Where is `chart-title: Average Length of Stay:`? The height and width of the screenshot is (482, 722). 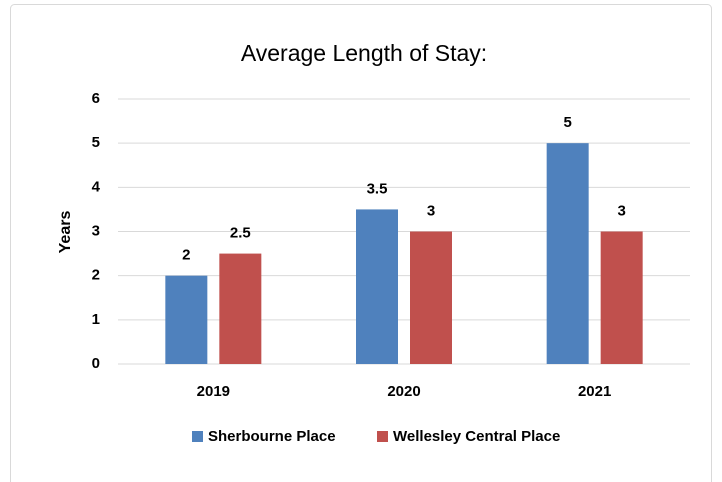 chart-title: Average Length of Stay: is located at coordinates (364, 53).